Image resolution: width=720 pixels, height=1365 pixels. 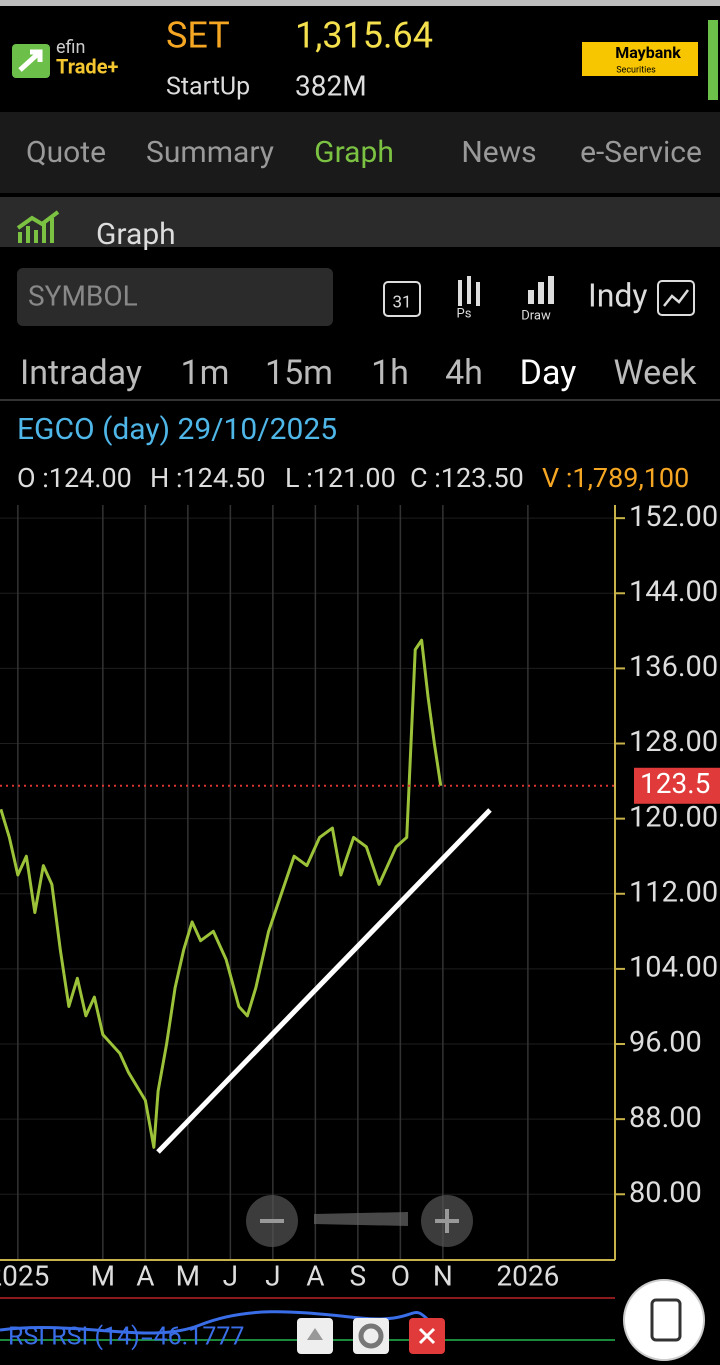 What do you see at coordinates (83, 295) in the screenshot?
I see `symbol-placeholder: SYMBOL` at bounding box center [83, 295].